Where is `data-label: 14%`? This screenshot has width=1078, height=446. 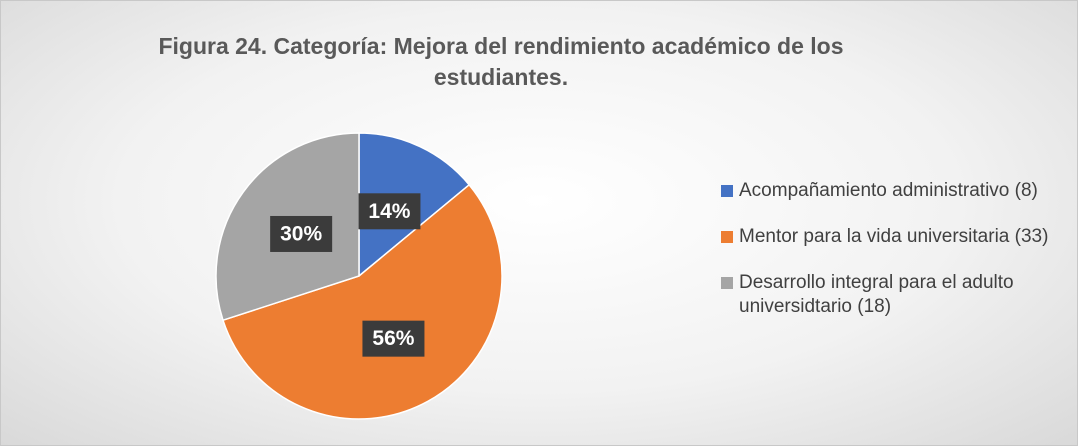 data-label: 14% is located at coordinates (389, 211).